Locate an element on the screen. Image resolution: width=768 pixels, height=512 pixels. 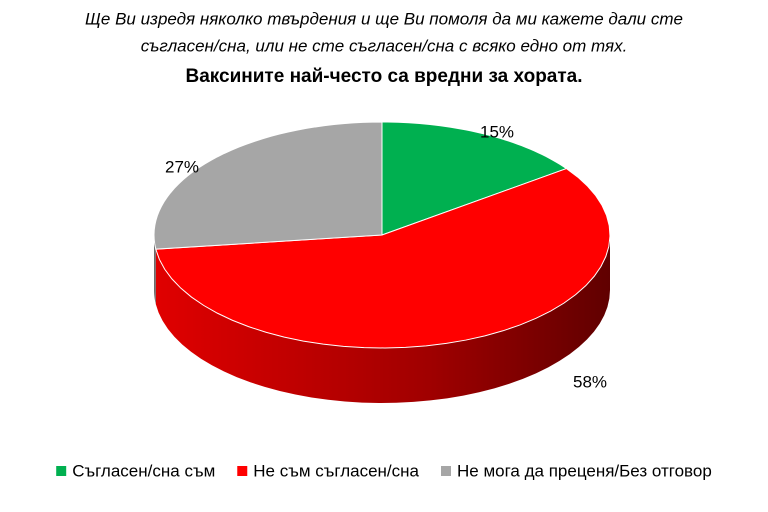
legend-label: Не съм съгласен/сна is located at coordinates (336, 470).